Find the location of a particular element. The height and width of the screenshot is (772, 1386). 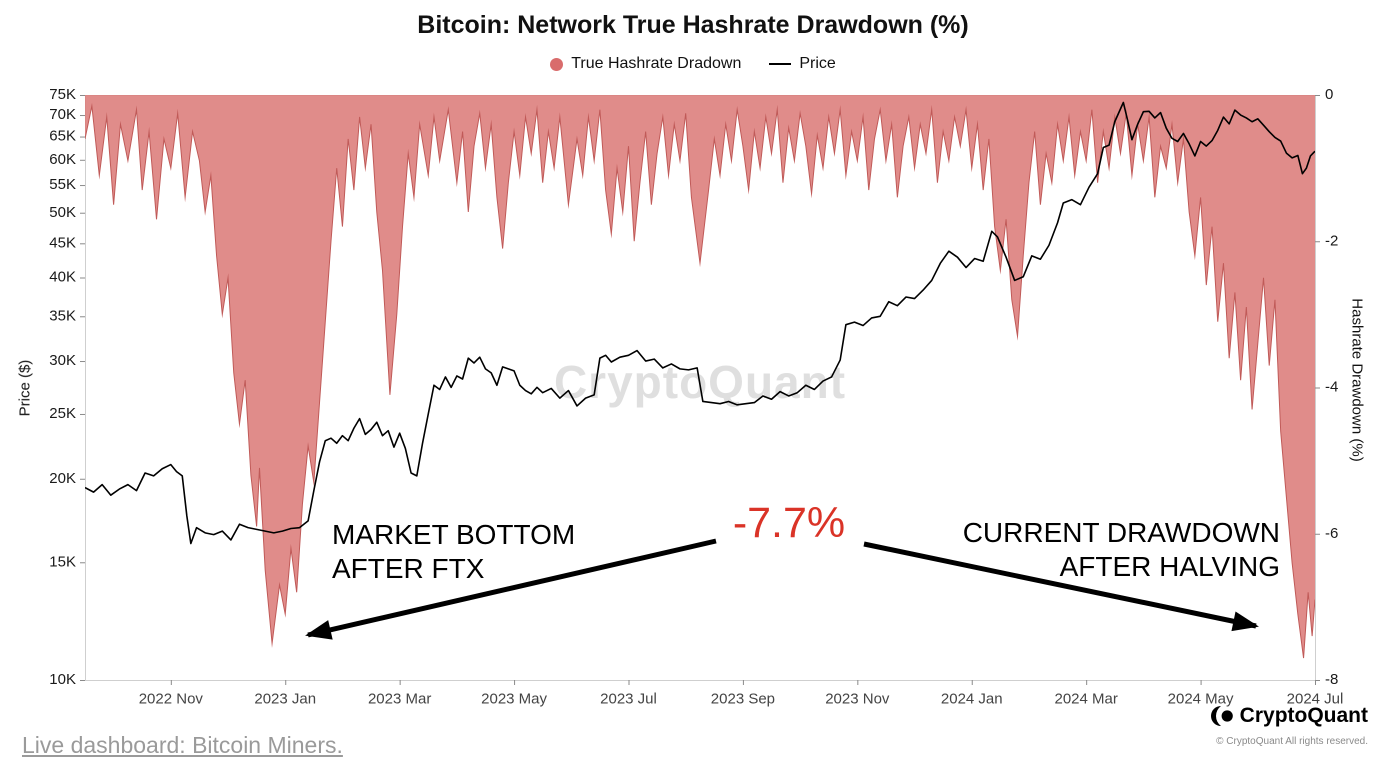

legend-item-price: Price is located at coordinates (802, 64).